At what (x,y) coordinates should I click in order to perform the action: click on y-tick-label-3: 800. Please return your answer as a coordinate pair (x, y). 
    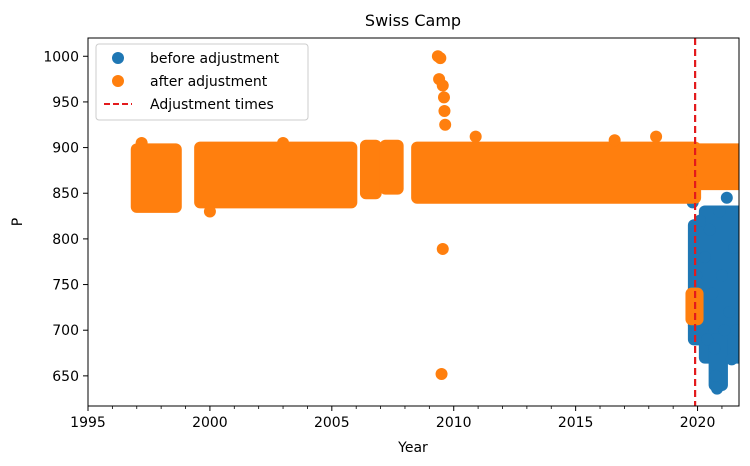
    Looking at the image, I should click on (65, 240).